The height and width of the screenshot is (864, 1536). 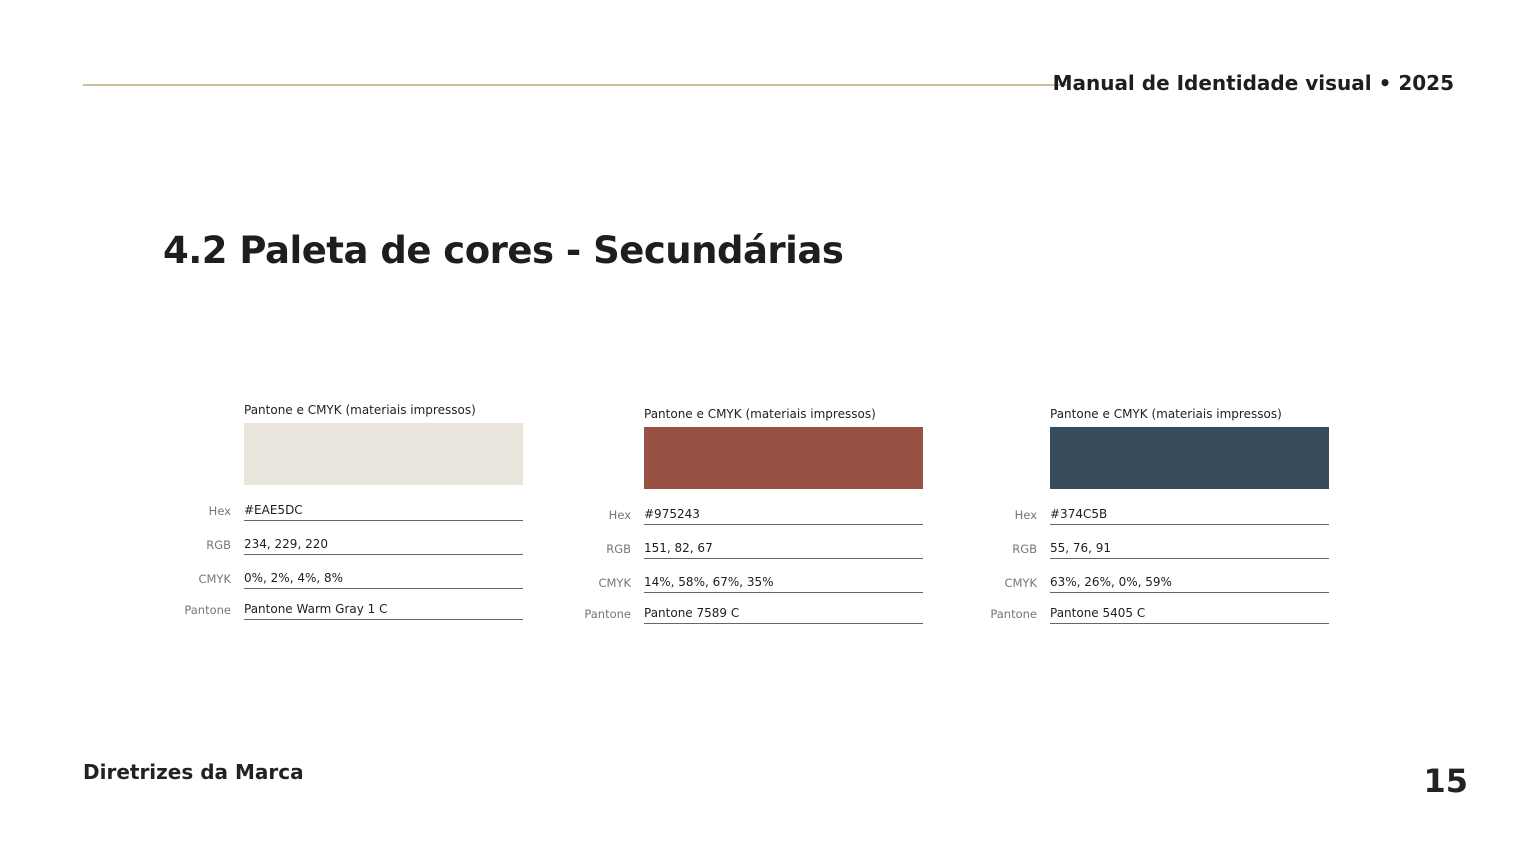 I want to click on row-value: 151, 82, 67, so click(x=783, y=550).